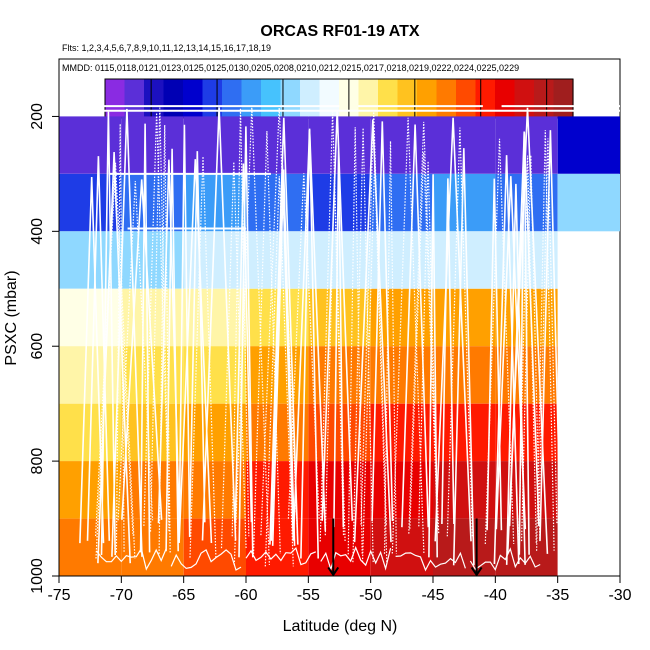 The image size is (650, 650). Describe the element at coordinates (619, 595) in the screenshot. I see `x-tick-label: -30` at that location.